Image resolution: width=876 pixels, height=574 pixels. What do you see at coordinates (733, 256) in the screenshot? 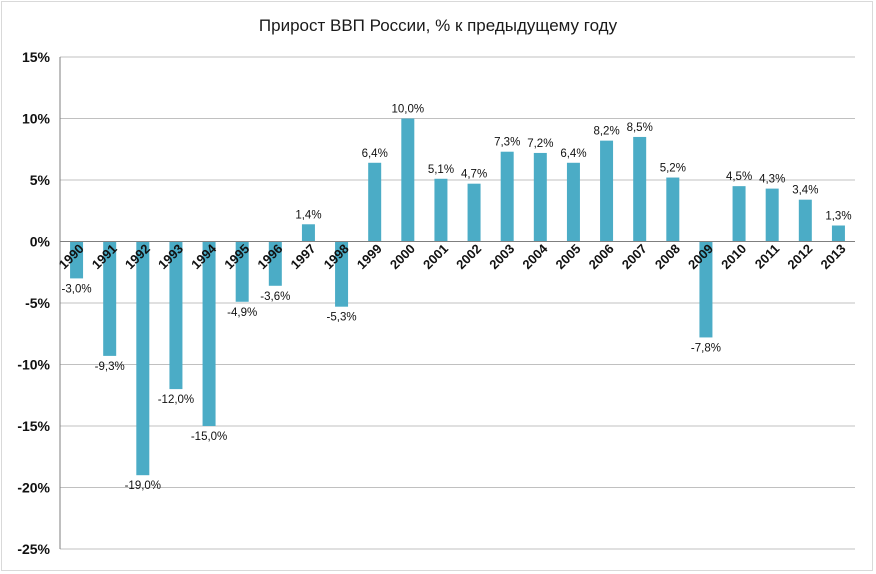
I see `x-tick-label: 2010` at bounding box center [733, 256].